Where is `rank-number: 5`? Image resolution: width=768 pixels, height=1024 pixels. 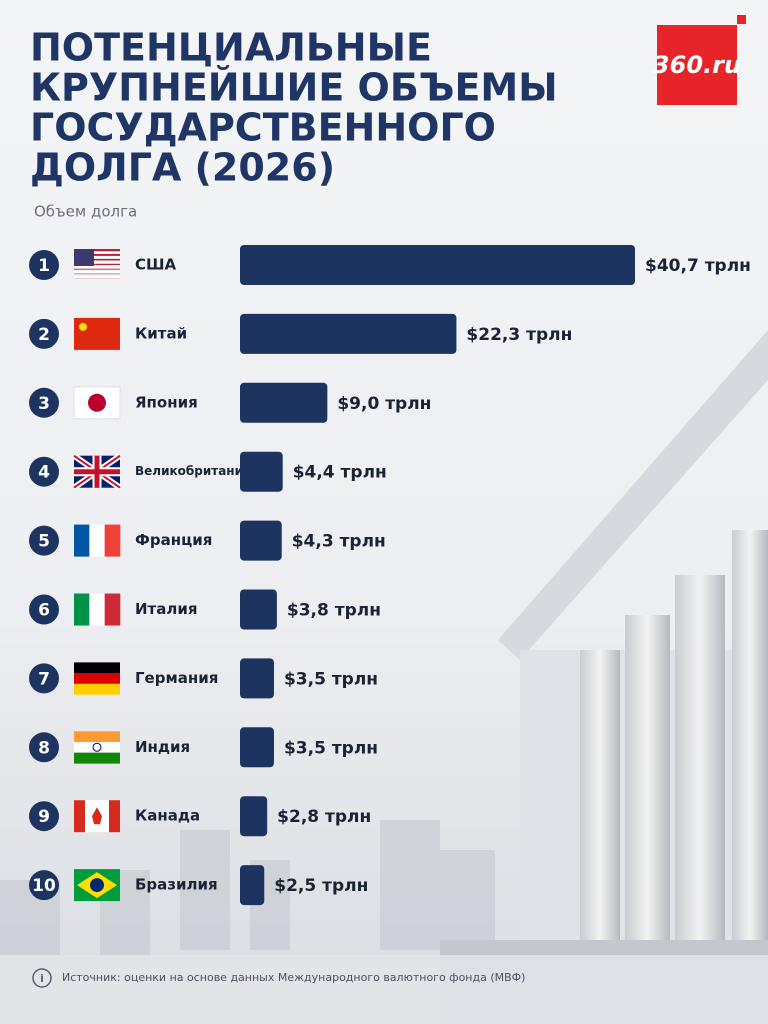 rank-number: 5 is located at coordinates (44, 542).